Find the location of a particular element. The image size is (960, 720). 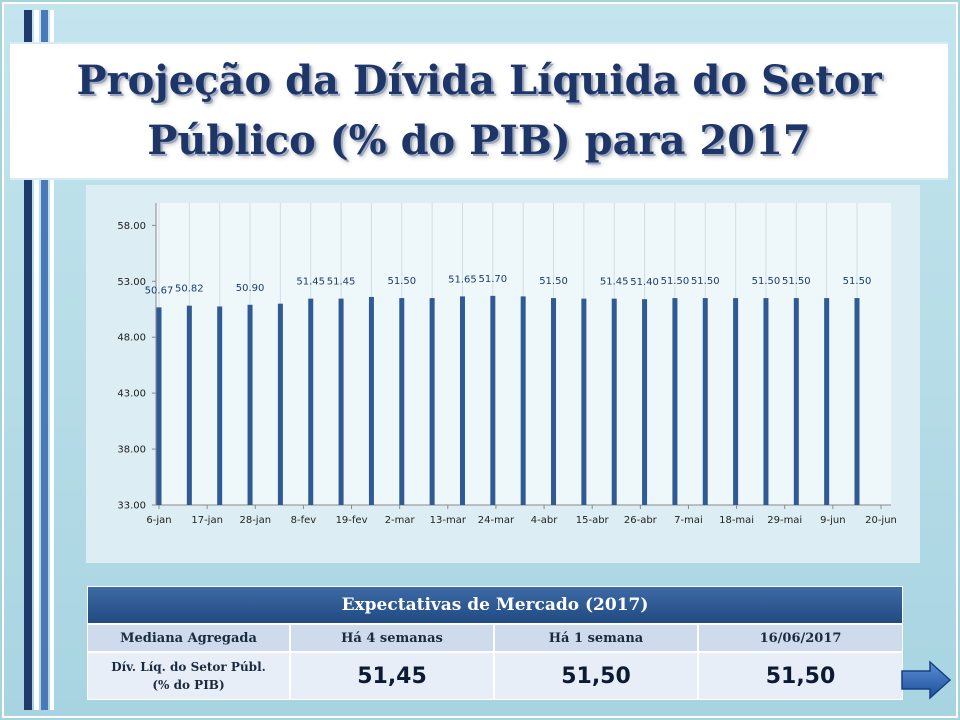

x-tick-label: 2-mar is located at coordinates (400, 520).